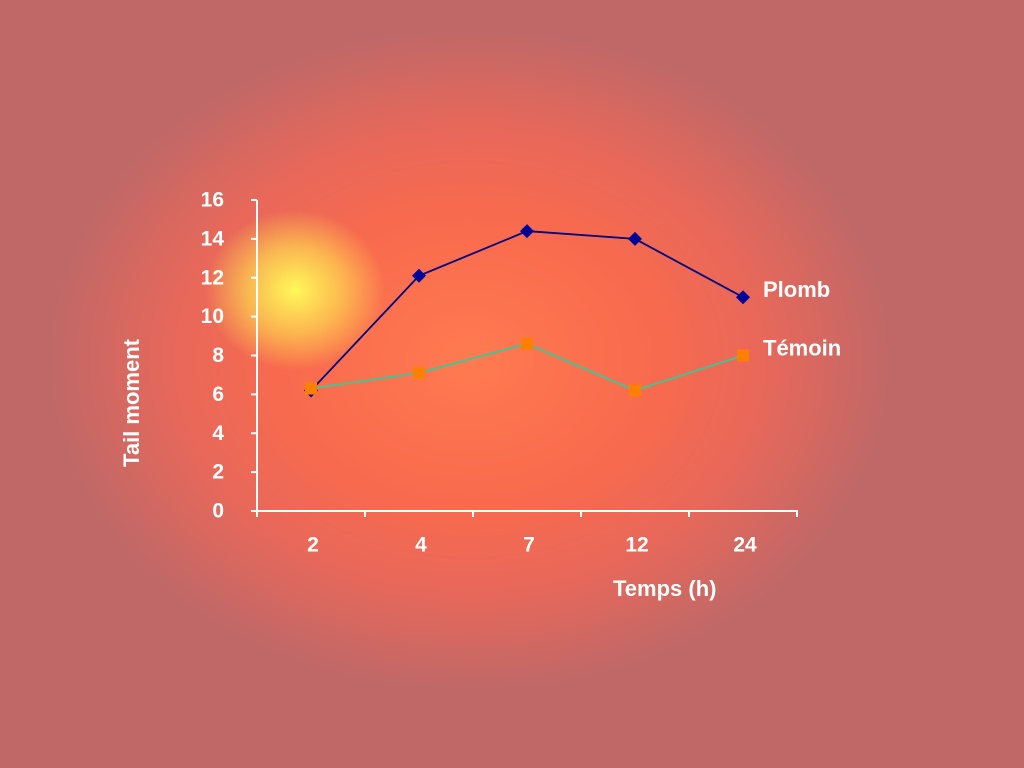  What do you see at coordinates (218, 511) in the screenshot?
I see `y-tick-label: 0` at bounding box center [218, 511].